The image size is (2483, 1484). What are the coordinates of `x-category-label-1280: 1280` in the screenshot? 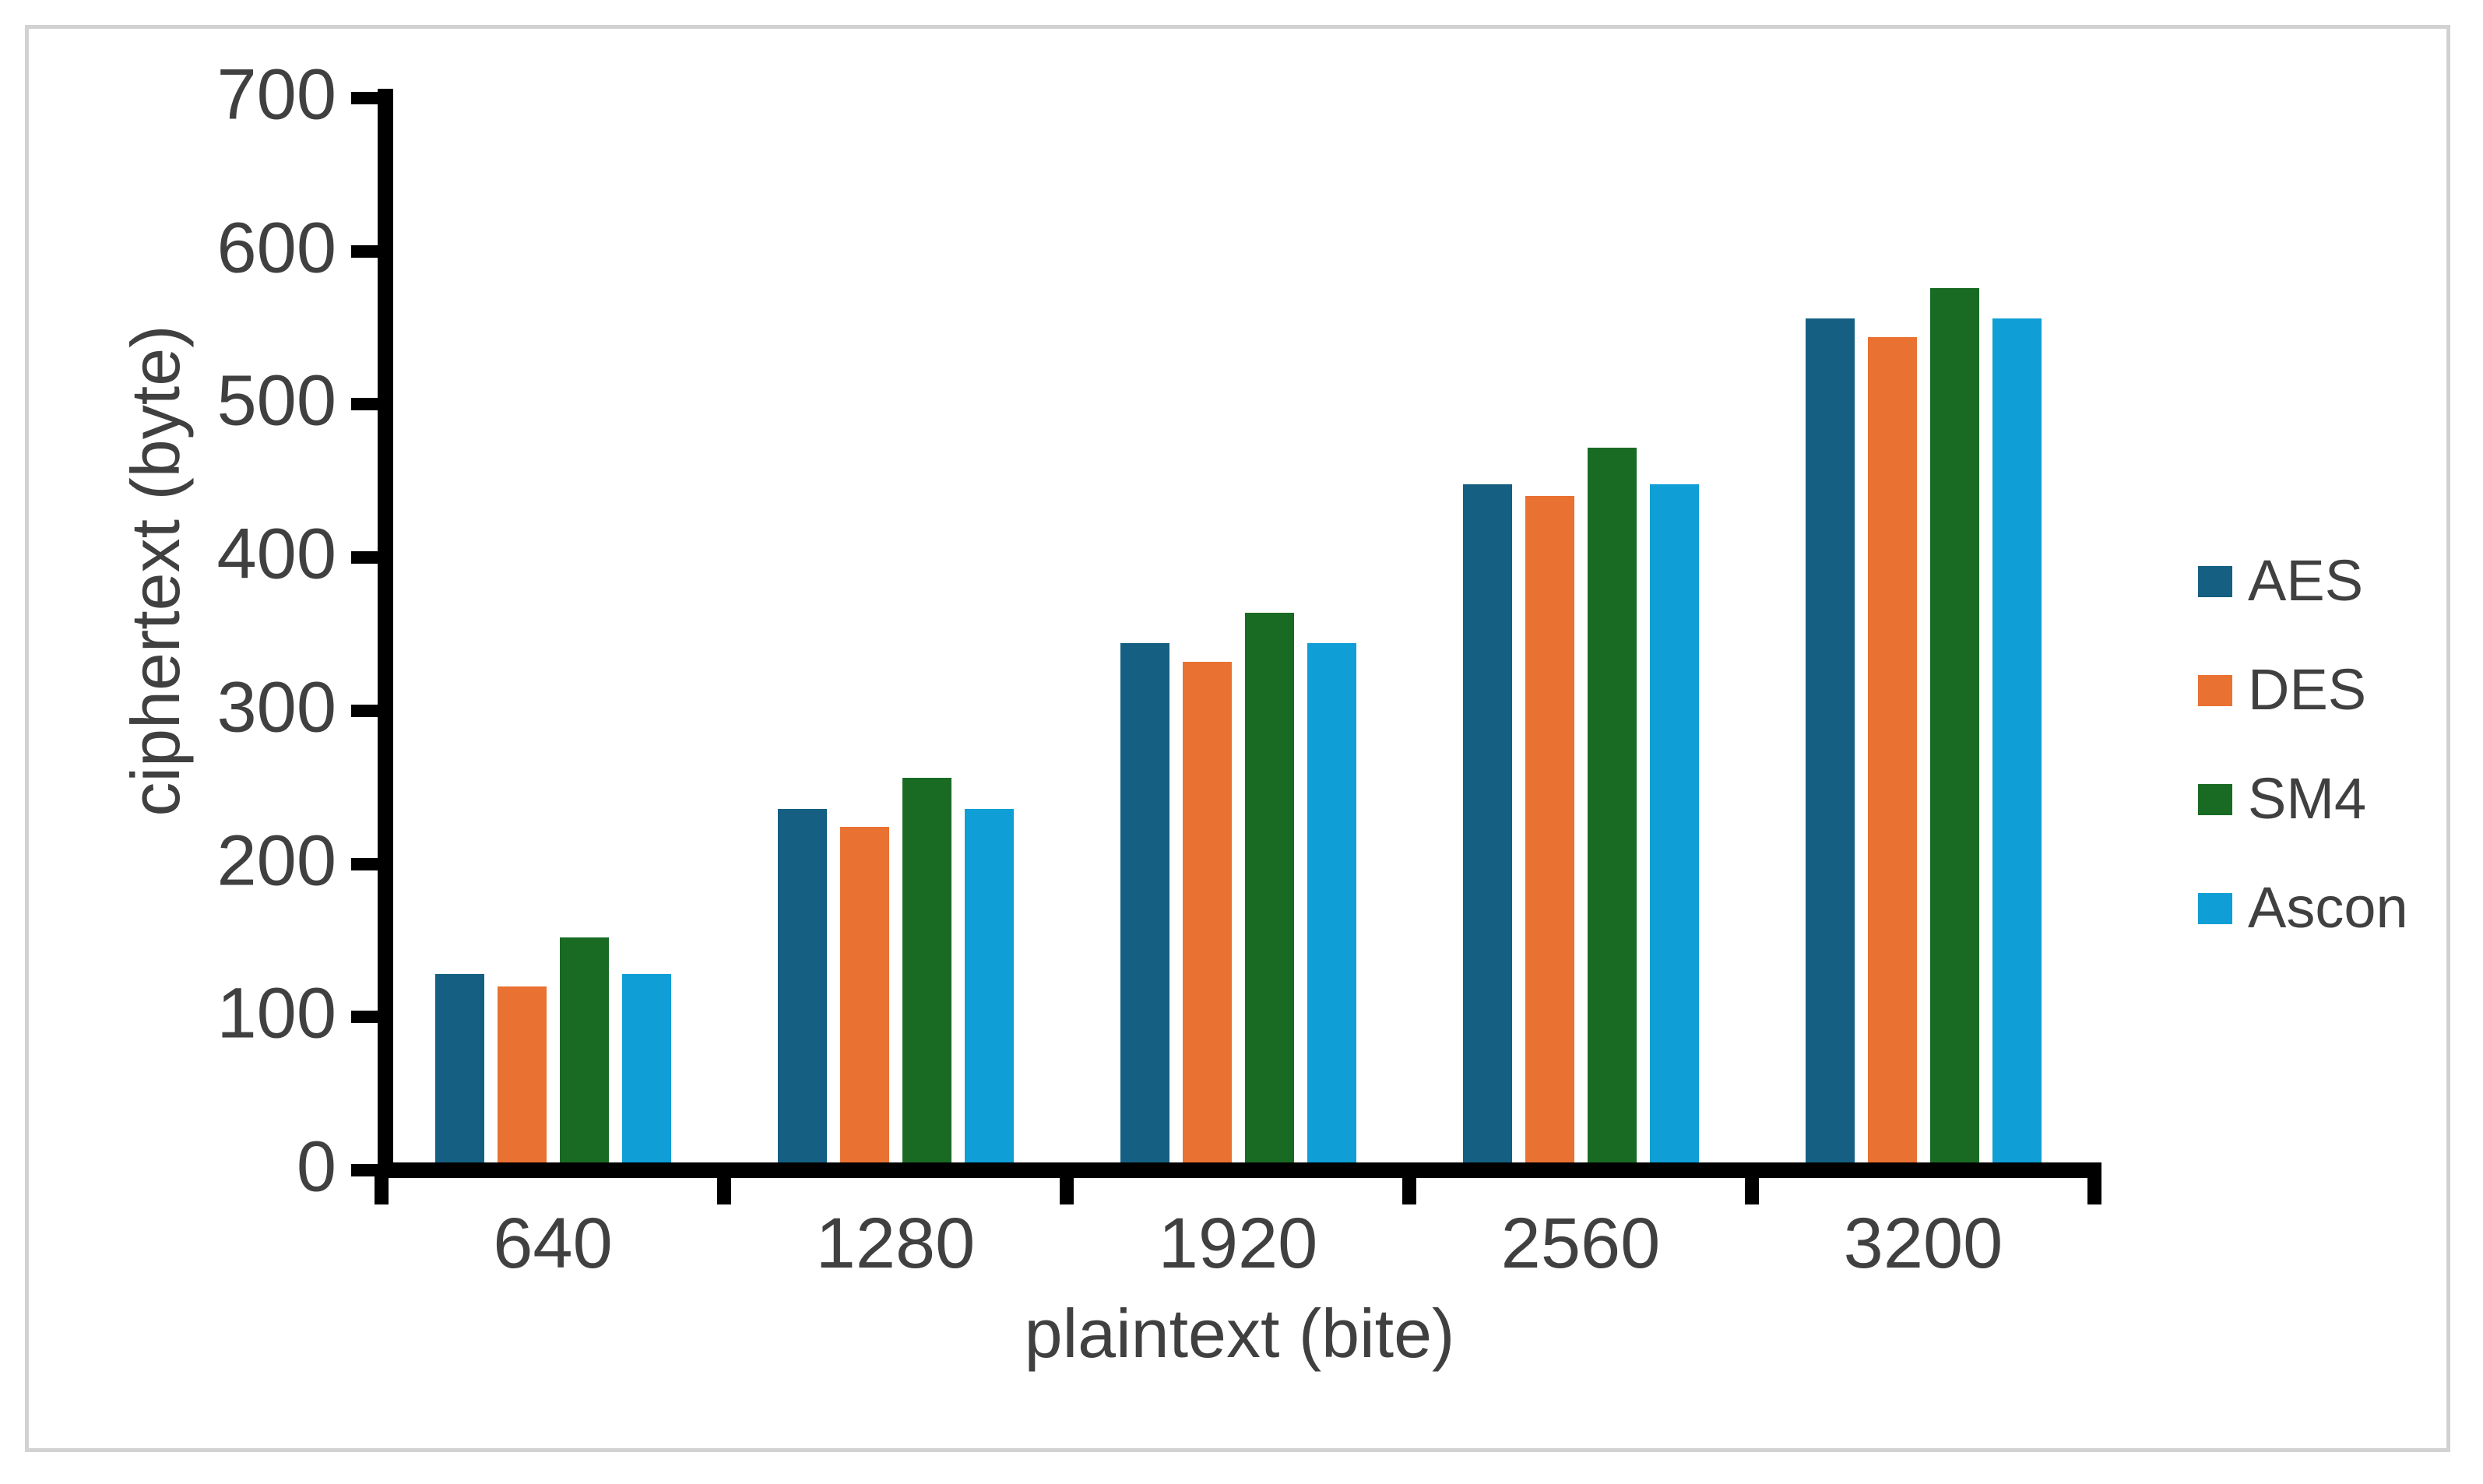 It's located at (895, 1243).